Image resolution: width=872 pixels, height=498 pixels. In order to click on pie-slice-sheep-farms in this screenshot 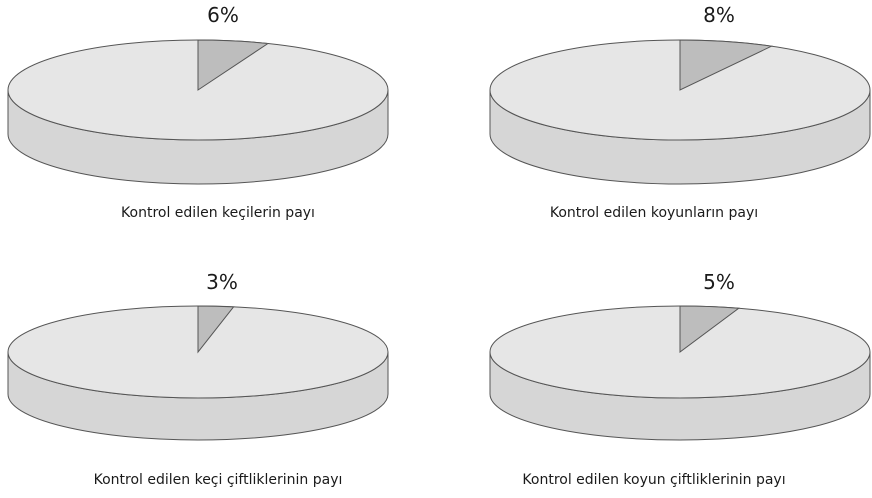, I will do `click(710, 329)`.